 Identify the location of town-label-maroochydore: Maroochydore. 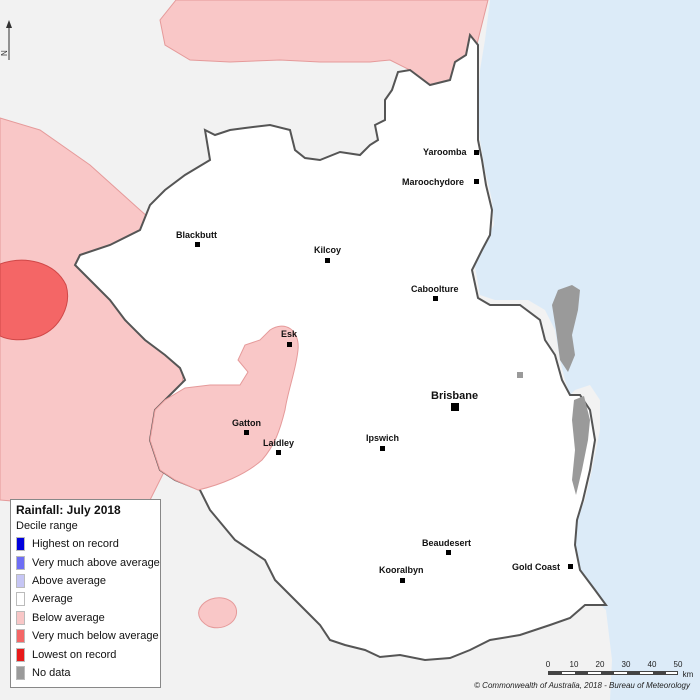
(433, 182).